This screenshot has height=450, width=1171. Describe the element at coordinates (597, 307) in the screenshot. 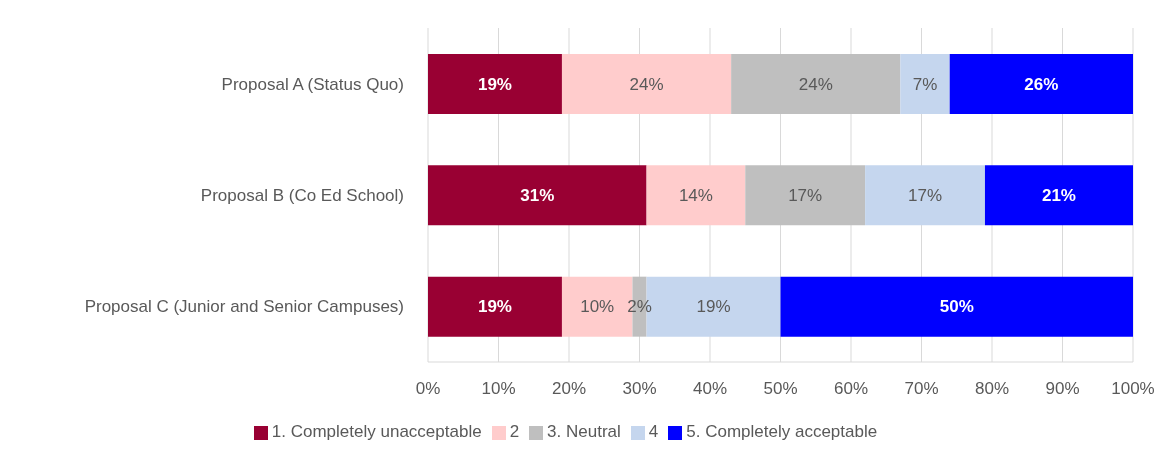

I see `data-label: 10%` at that location.